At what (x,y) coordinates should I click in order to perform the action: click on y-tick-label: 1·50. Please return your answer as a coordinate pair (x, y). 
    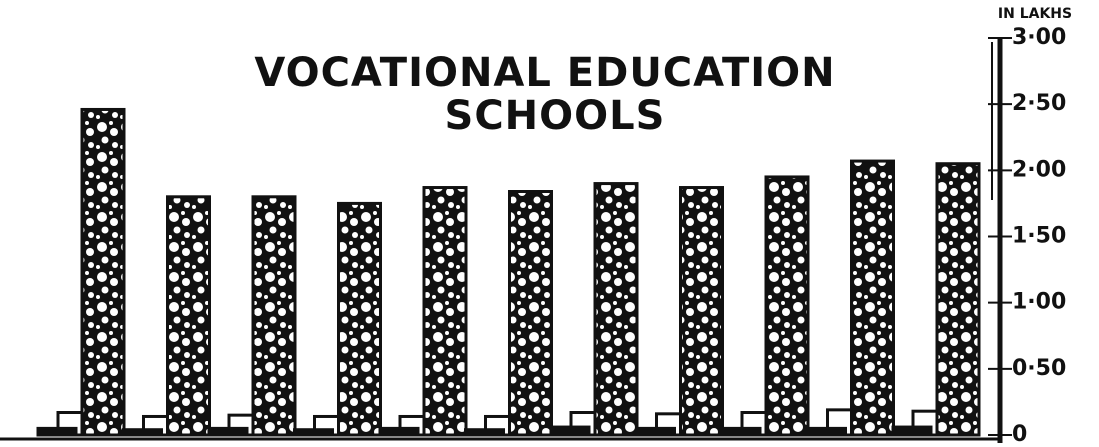
    Looking at the image, I should click on (1039, 236).